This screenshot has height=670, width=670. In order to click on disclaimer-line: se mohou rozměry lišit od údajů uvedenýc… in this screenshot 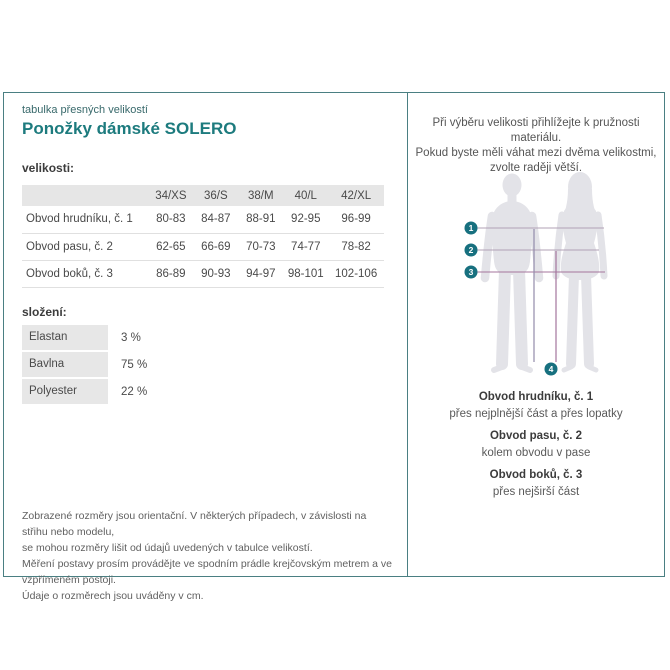, I will do `click(167, 548)`.